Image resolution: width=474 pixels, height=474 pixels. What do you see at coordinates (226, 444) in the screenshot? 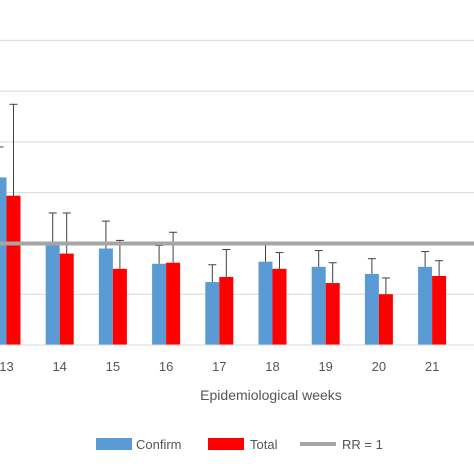
I see `legend-swatch-total` at bounding box center [226, 444].